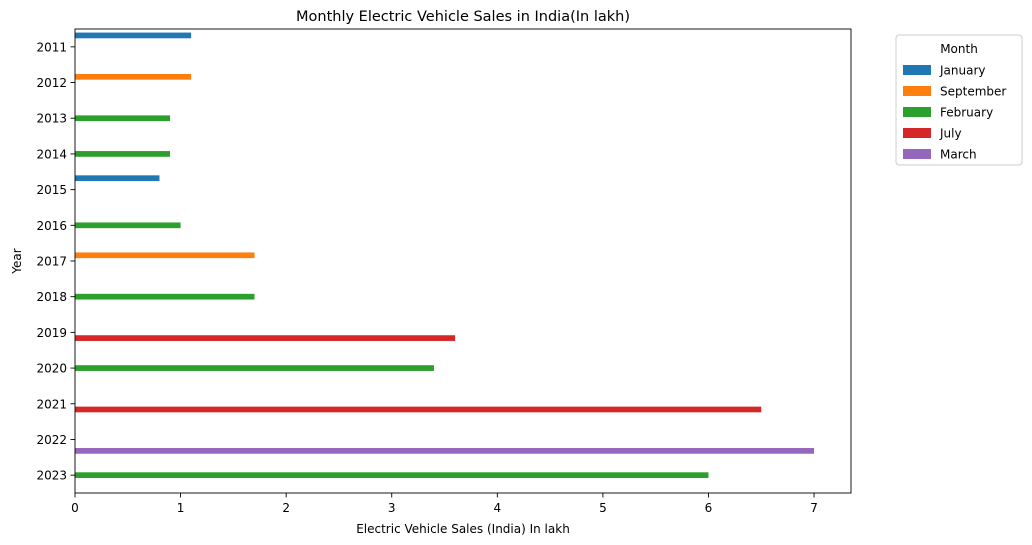 This screenshot has width=1032, height=545. Describe the element at coordinates (917, 133) in the screenshot. I see `legend-swatch-july` at that location.